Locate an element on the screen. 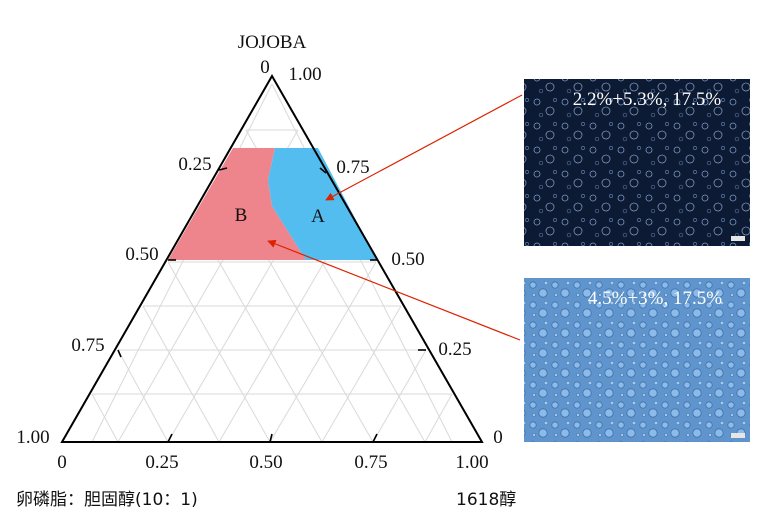 The height and width of the screenshot is (519, 781). left-tick-label: 0.50 is located at coordinates (141, 254).